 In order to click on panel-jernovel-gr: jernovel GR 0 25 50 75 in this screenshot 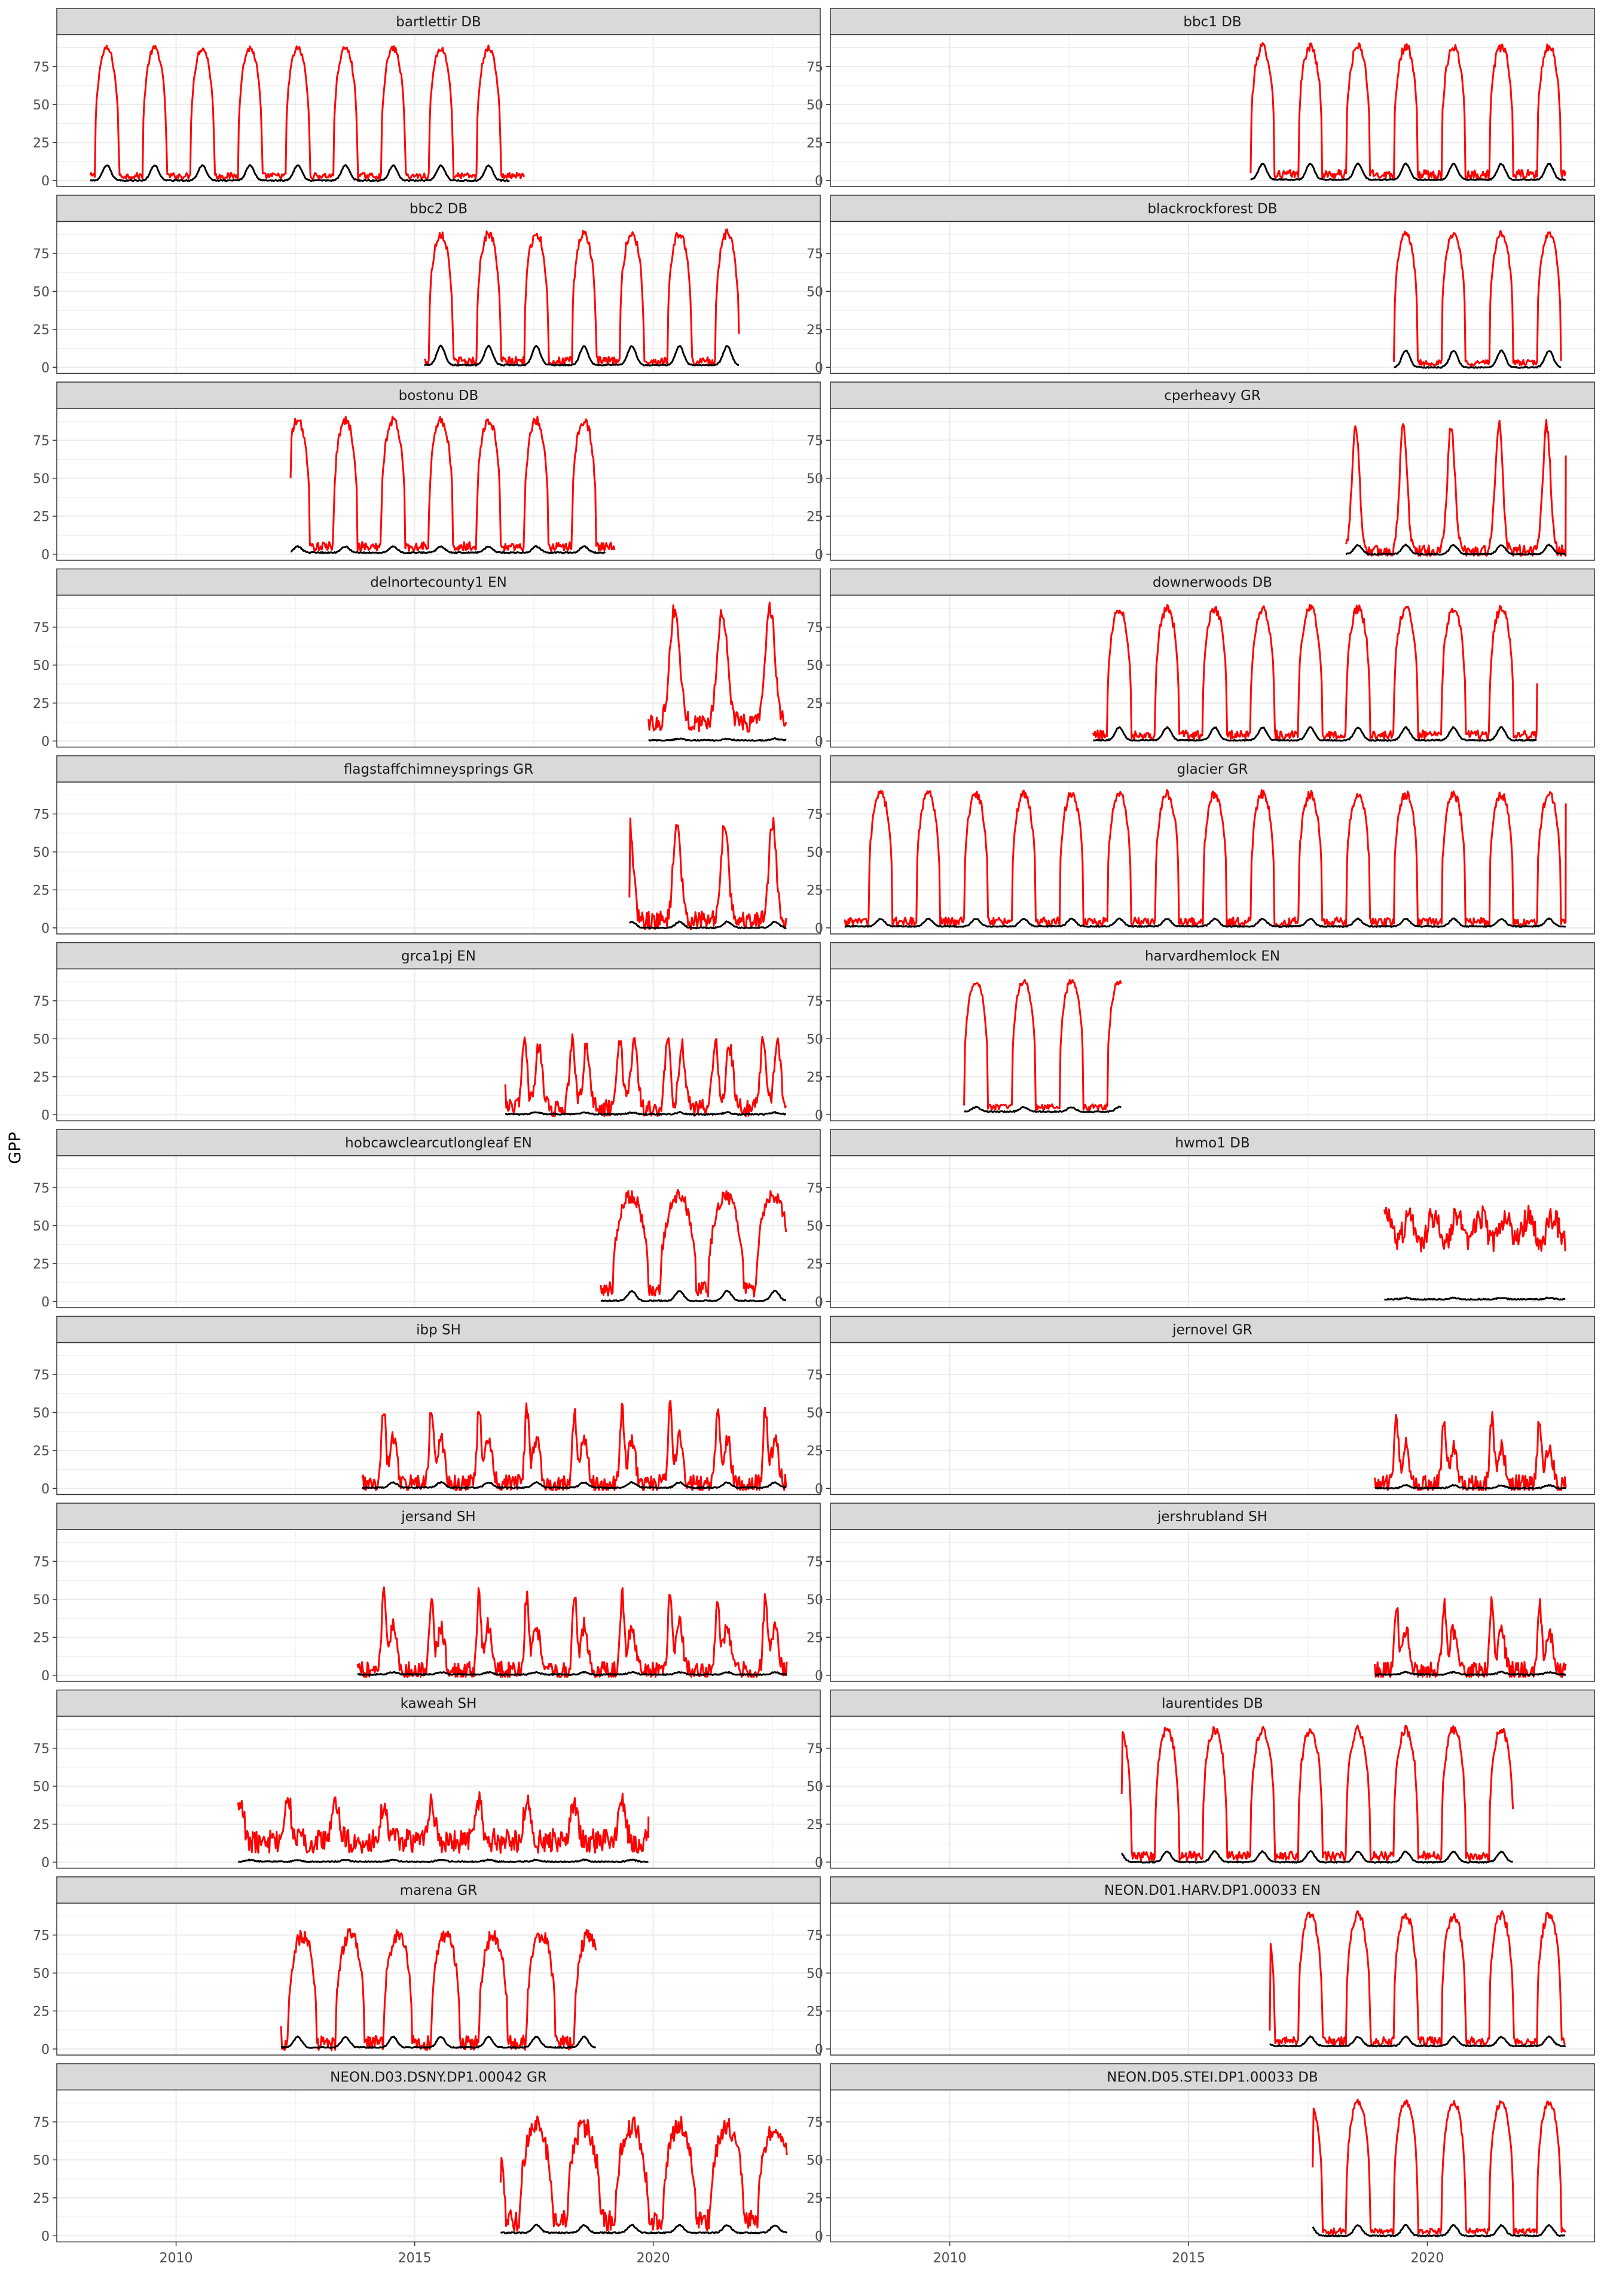, I will do `click(1200, 1406)`.